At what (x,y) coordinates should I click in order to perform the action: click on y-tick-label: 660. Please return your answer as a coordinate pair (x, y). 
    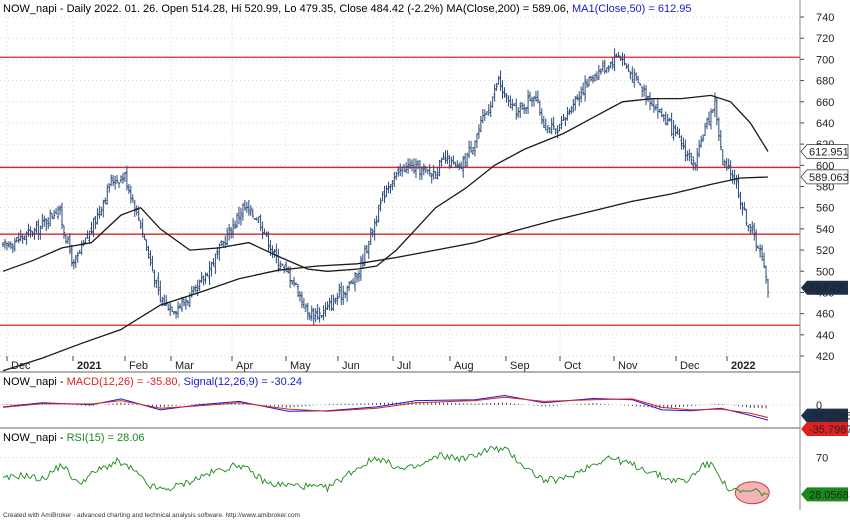
    Looking at the image, I should click on (825, 103).